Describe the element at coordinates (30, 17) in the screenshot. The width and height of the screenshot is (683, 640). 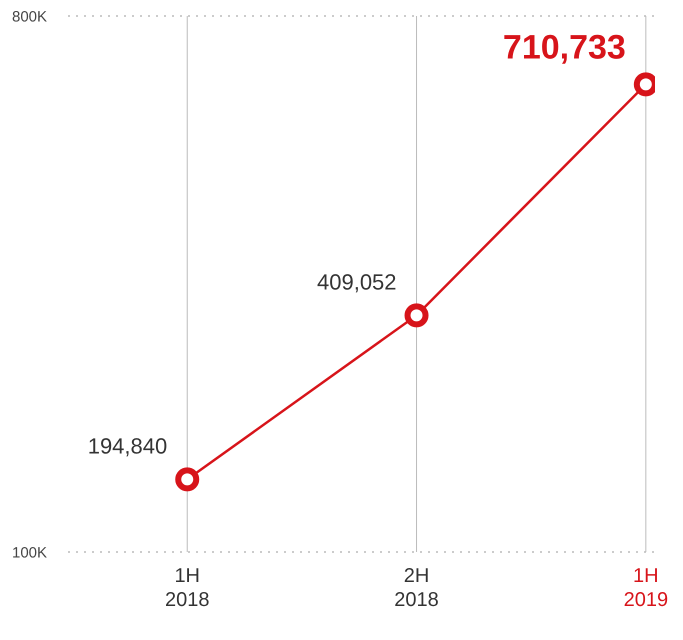
I see `y-tick-label: 800K` at that location.